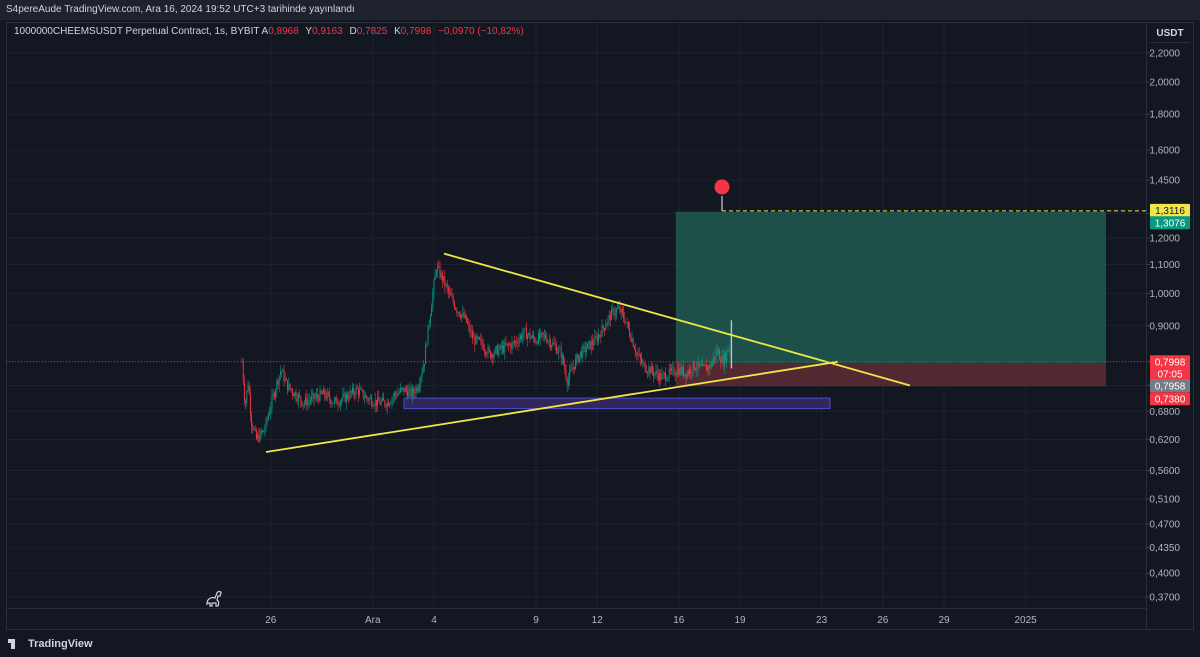 The height and width of the screenshot is (657, 1200). What do you see at coordinates (617, 403) in the screenshot?
I see `support-zone` at bounding box center [617, 403].